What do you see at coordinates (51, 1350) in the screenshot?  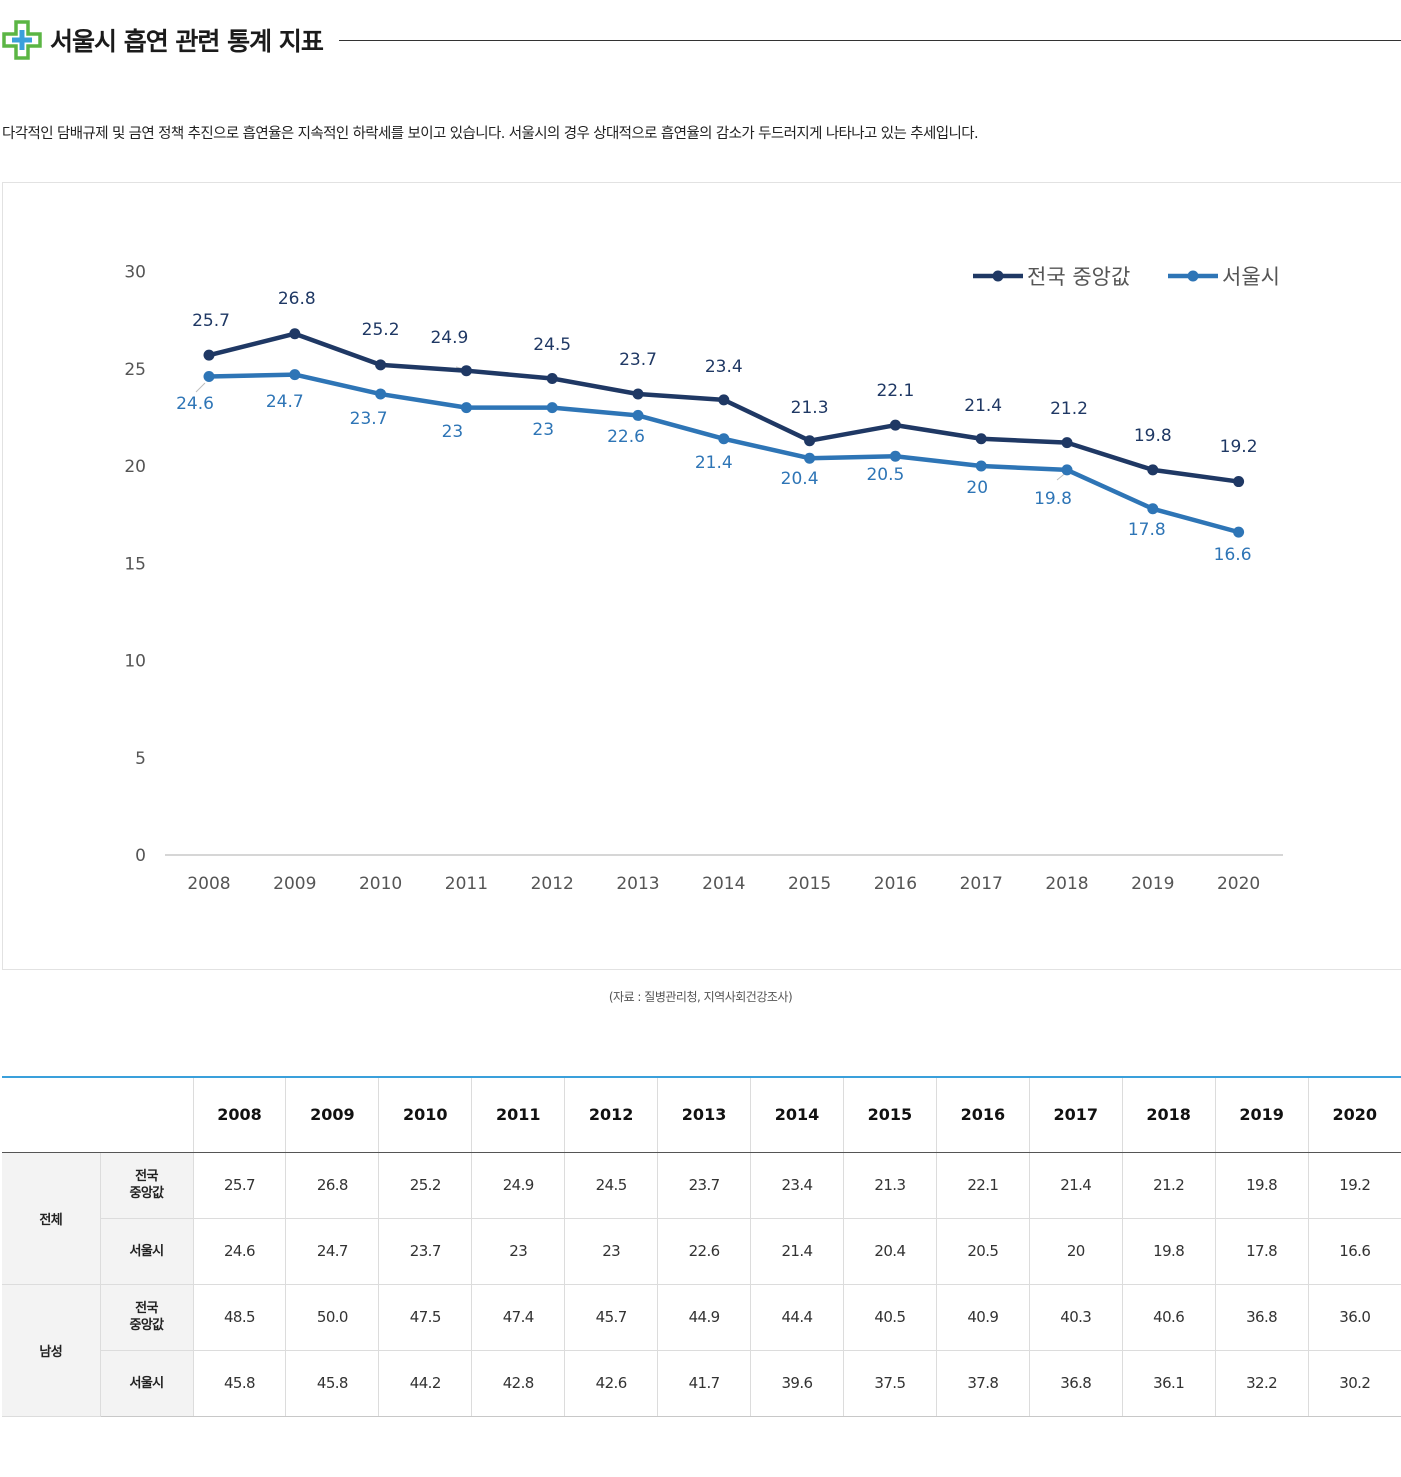 I see `group-label: 남성` at bounding box center [51, 1350].